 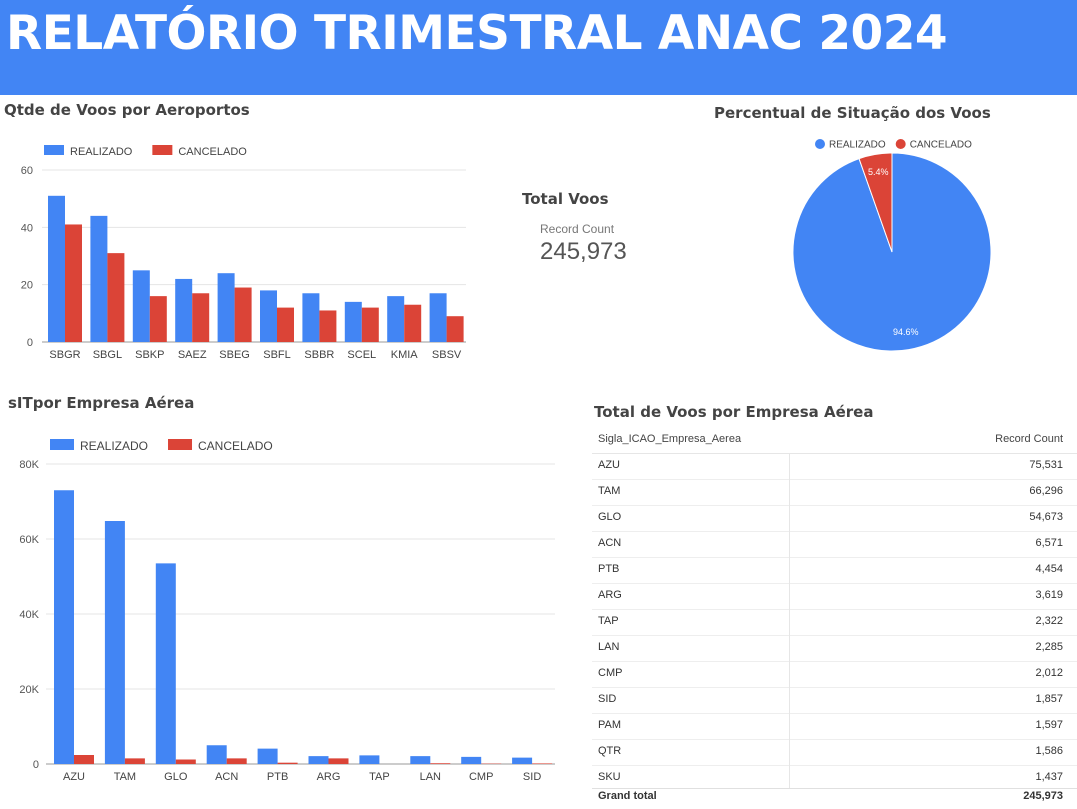 I want to click on bar-cancelado-sbsv, so click(x=455, y=329).